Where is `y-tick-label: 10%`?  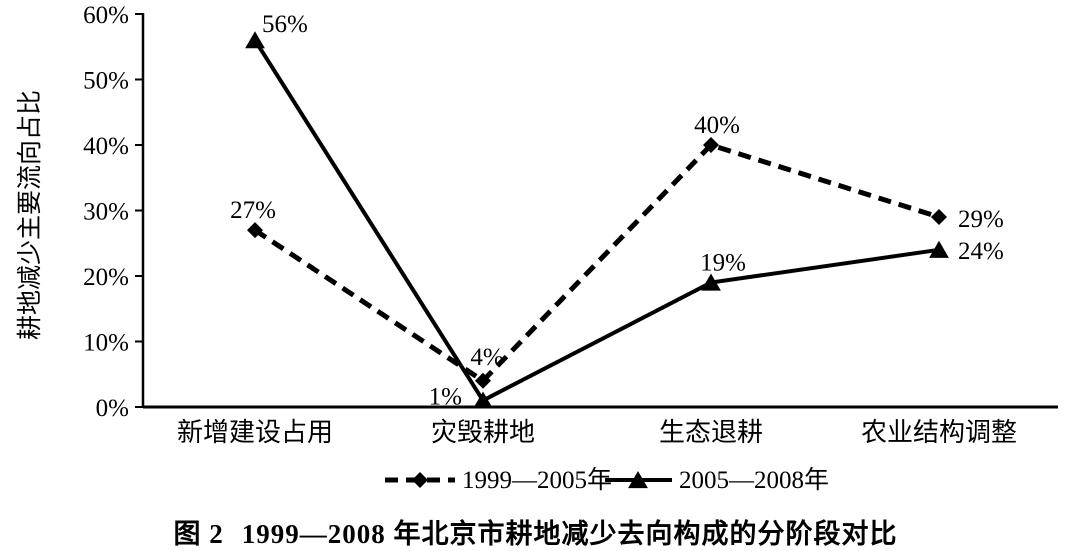
y-tick-label: 10% is located at coordinates (106, 343).